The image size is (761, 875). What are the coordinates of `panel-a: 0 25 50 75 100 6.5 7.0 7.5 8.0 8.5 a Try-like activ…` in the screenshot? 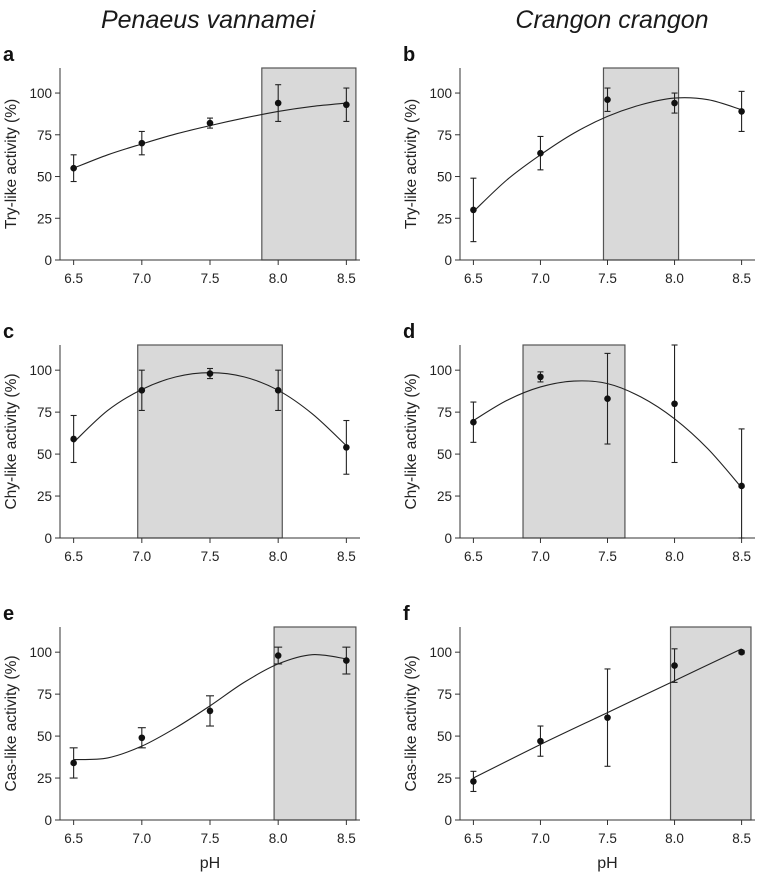 It's located at (181, 165).